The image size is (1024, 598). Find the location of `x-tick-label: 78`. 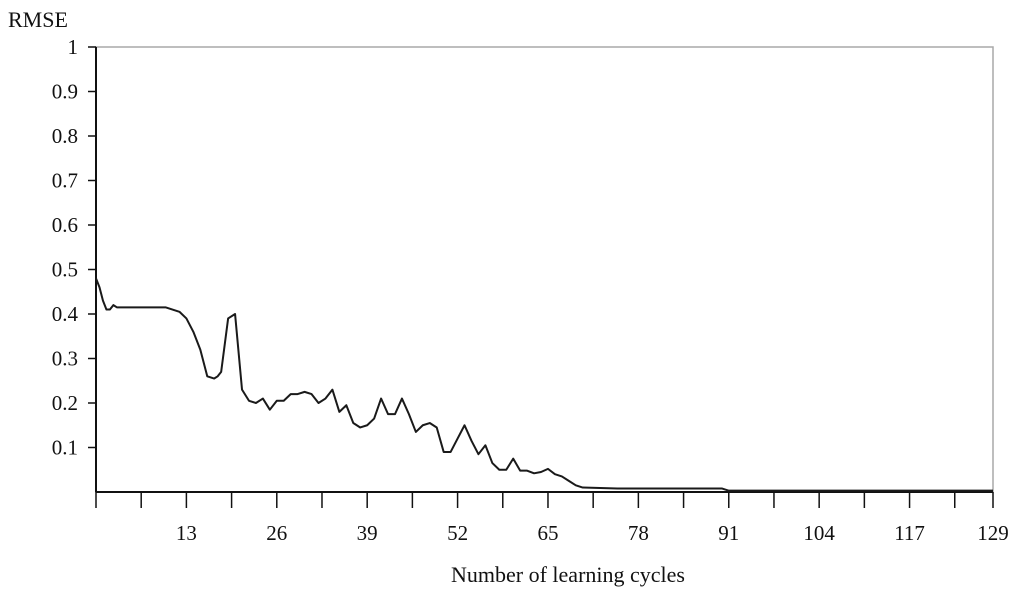

x-tick-label: 78 is located at coordinates (638, 533).